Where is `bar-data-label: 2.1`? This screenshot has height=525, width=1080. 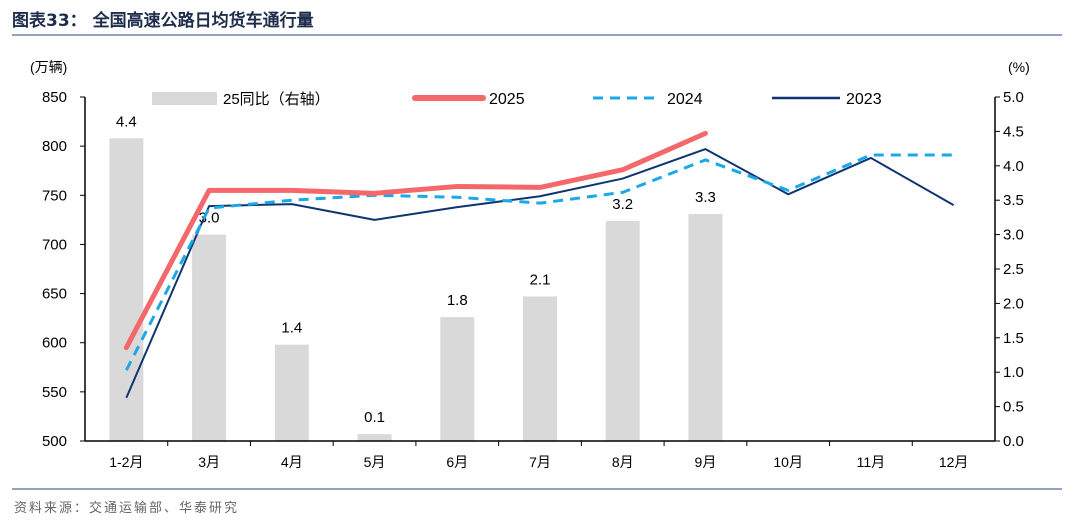 bar-data-label: 2.1 is located at coordinates (540, 280).